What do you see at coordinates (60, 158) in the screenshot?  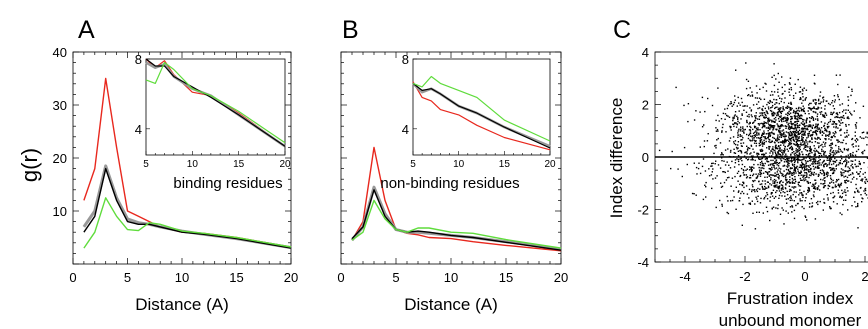 I see `y-tick-label: 20` at bounding box center [60, 158].